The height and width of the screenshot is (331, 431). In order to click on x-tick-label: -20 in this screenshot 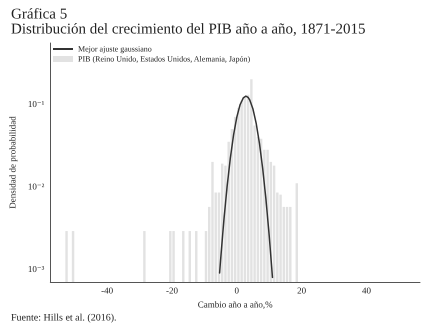, I will do `click(172, 291)`.